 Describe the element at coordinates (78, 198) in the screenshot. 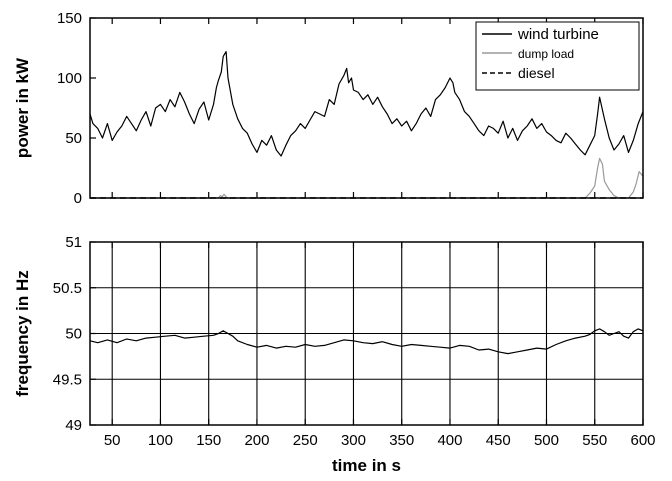

I see `y-tick-label: 0` at that location.